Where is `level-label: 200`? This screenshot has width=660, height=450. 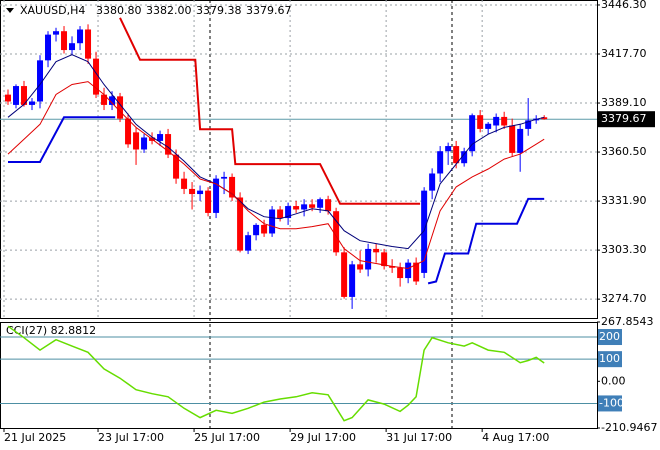 level-label: 200 is located at coordinates (609, 336).